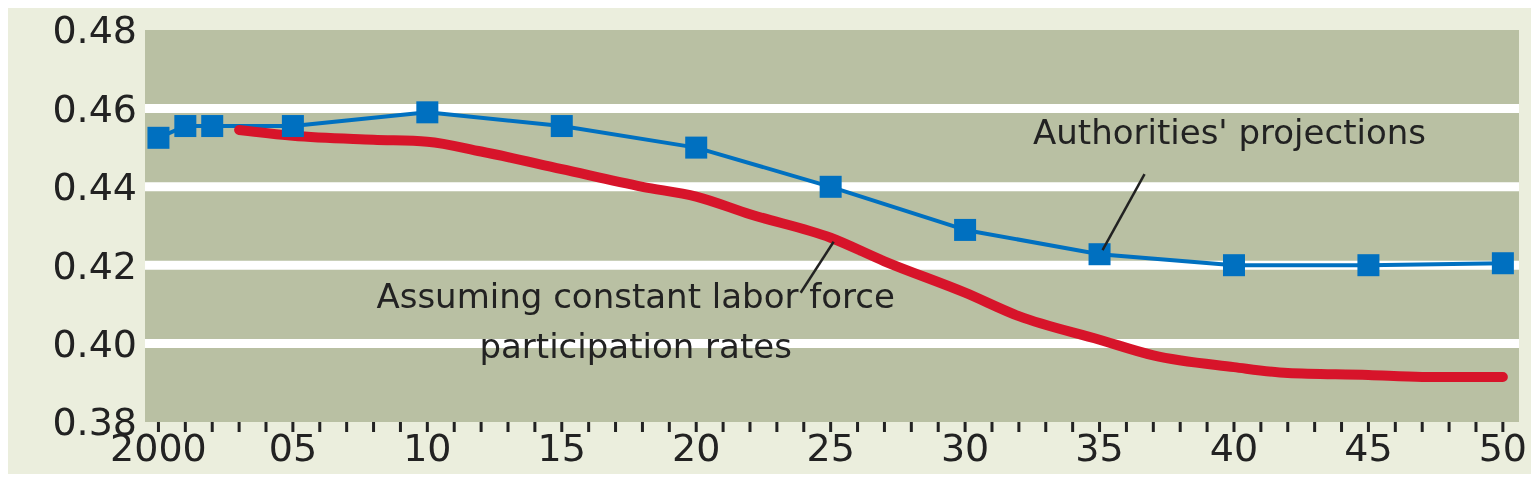  Describe the element at coordinates (1234, 447) in the screenshot. I see `x-tick-label: 40` at that location.